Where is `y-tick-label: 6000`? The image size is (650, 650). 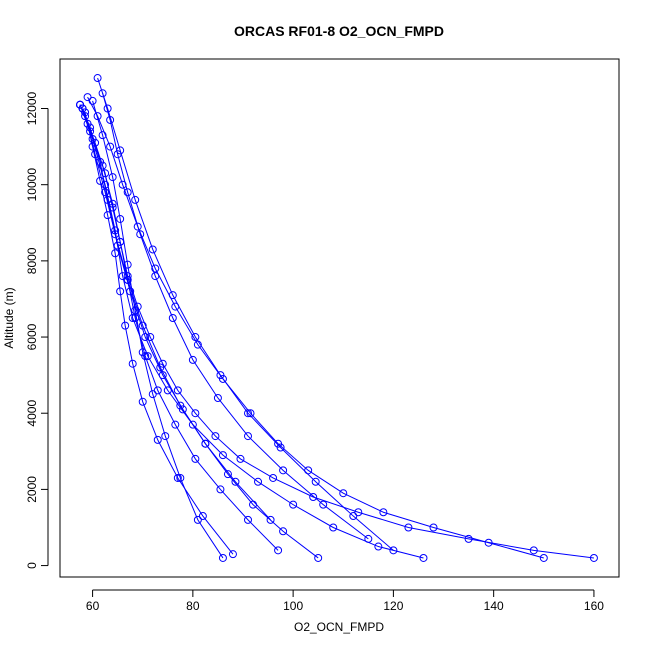 y-tick-label: 6000 is located at coordinates (32, 336).